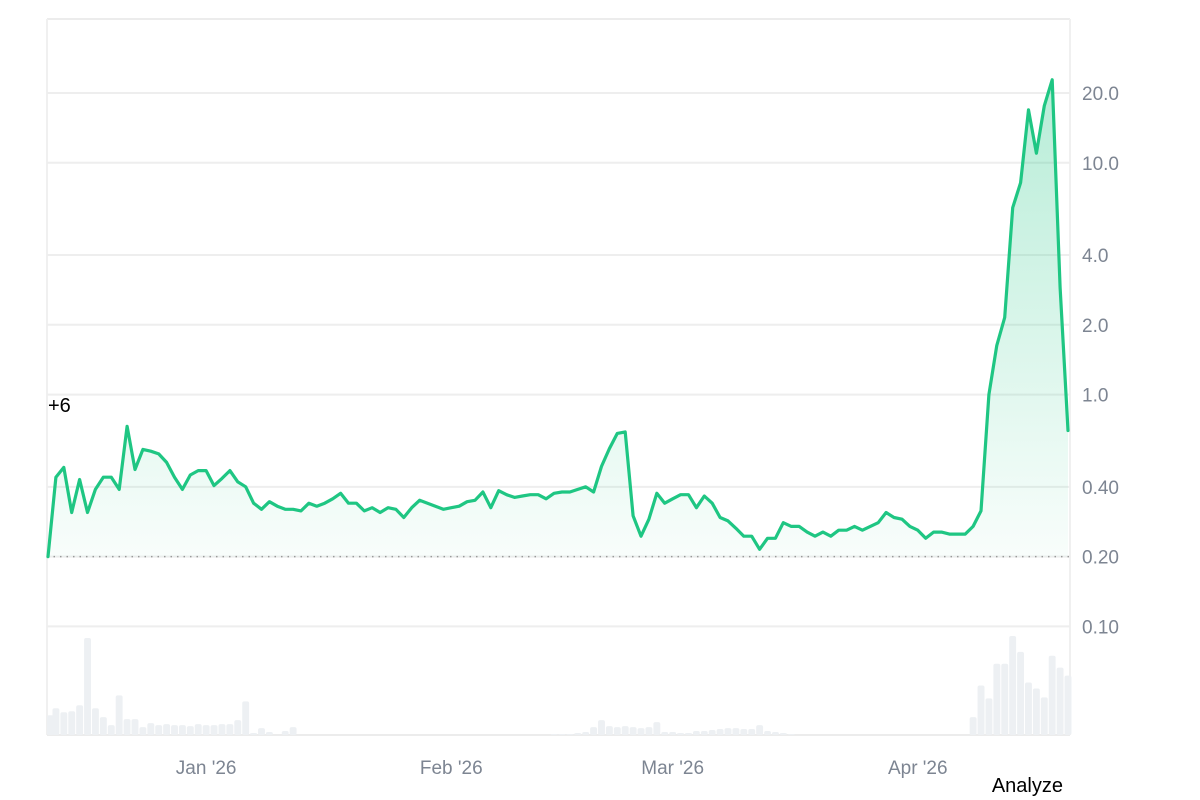 Image resolution: width=1200 pixels, height=800 pixels. I want to click on x-tick-label: Apr '26, so click(918, 768).